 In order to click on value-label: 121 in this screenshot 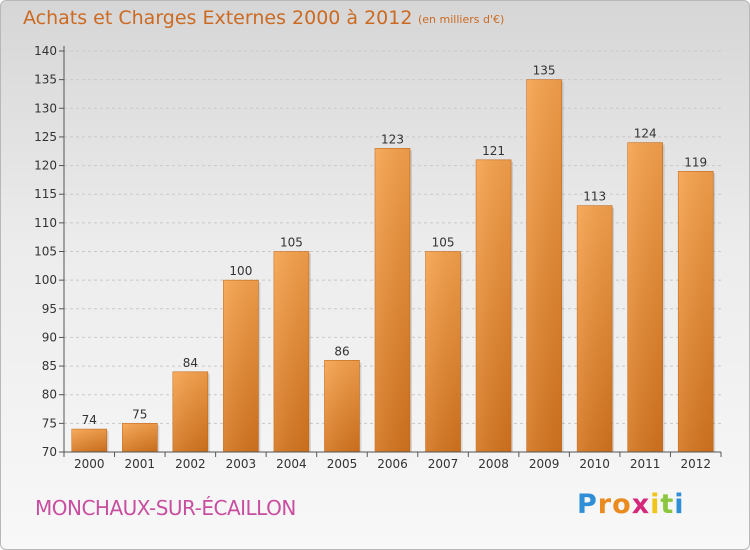, I will do `click(493, 151)`.